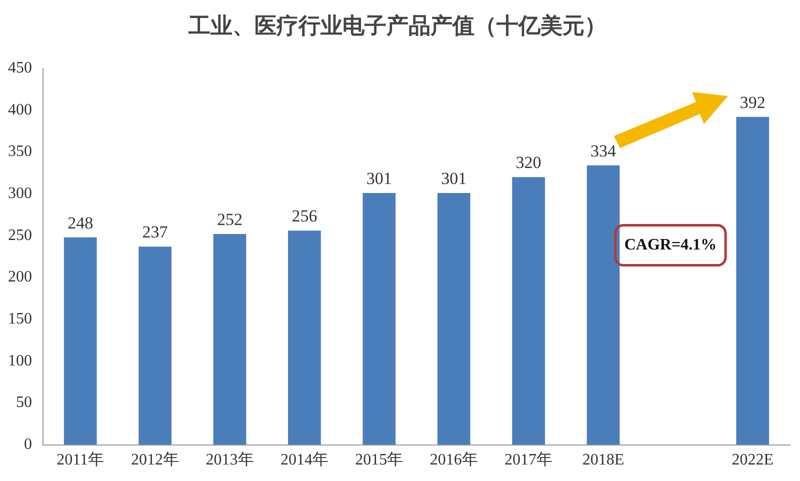 This screenshot has width=800, height=481. I want to click on y-tick-label: 150, so click(20, 319).